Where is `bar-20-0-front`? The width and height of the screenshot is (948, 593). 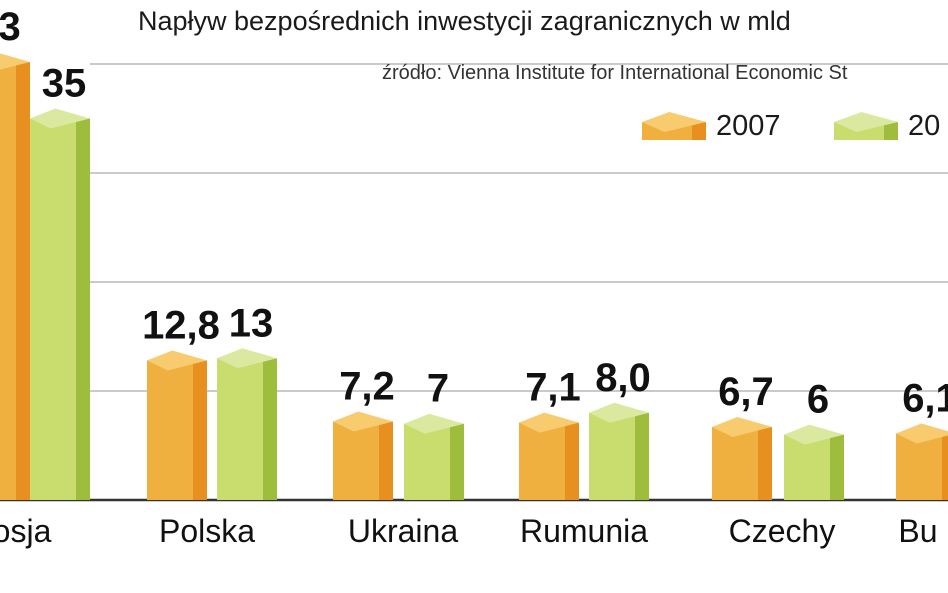
bar-20-0-front is located at coordinates (53, 309).